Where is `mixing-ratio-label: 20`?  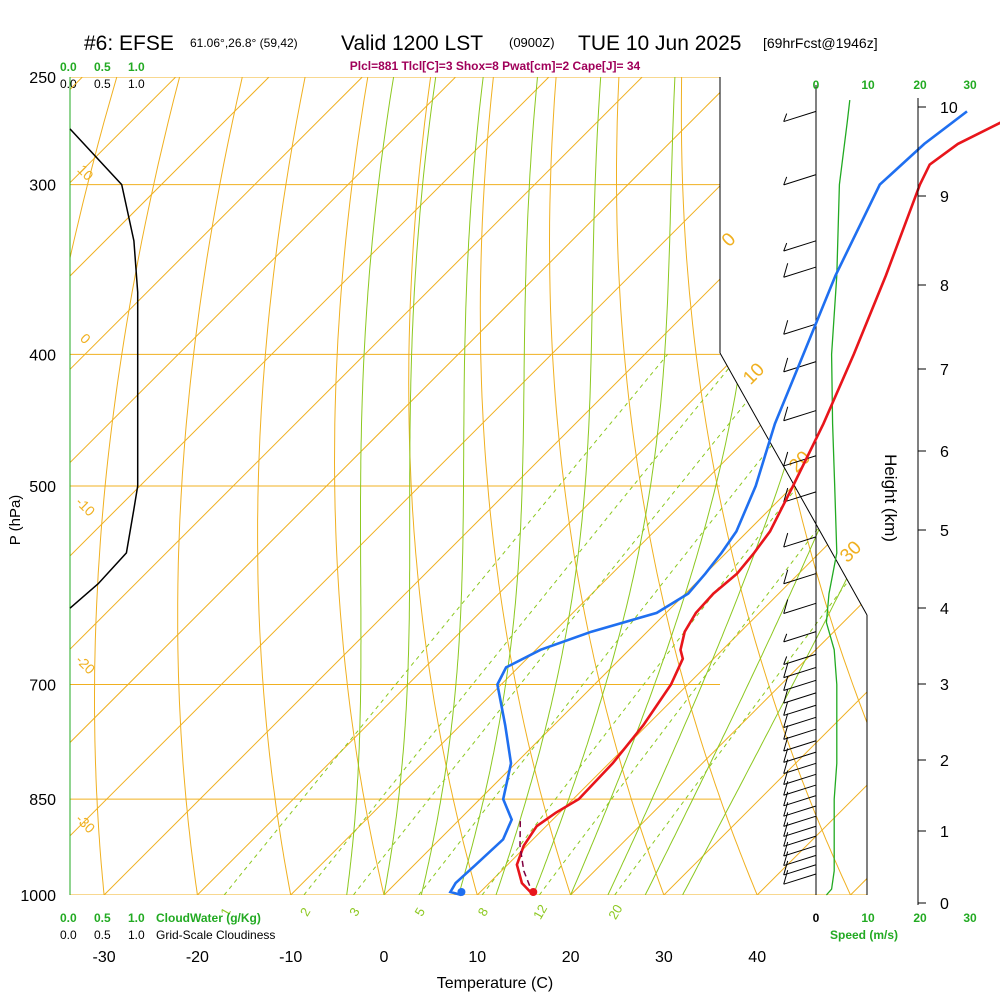
mixing-ratio-label: 20 is located at coordinates (615, 912).